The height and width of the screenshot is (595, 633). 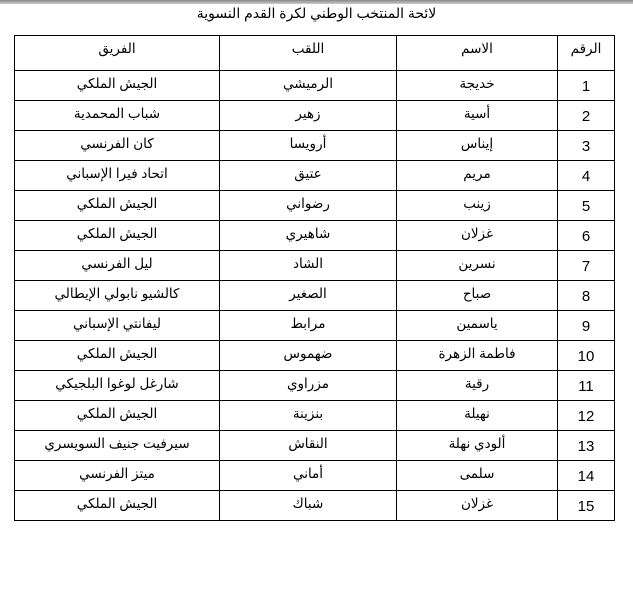 I want to click on player-team: اتحاد فيرا الإسباني, so click(x=117, y=175).